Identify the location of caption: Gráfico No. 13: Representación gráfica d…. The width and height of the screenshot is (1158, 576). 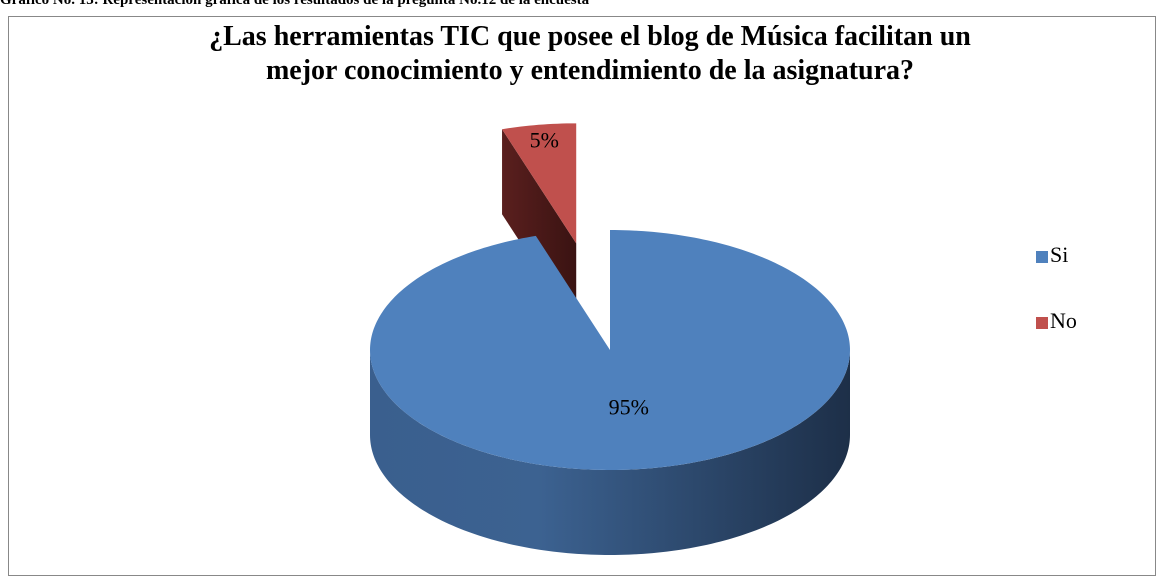
(295, 4).